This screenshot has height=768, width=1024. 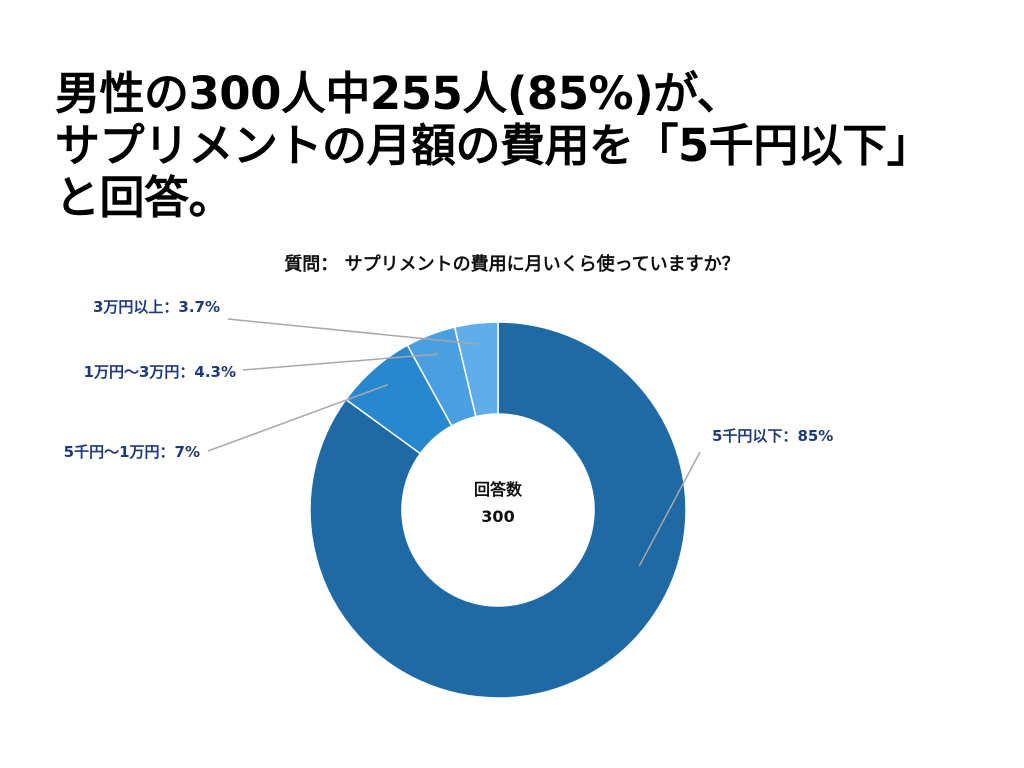 I want to click on leader-line-10k-30k, so click(x=340, y=362).